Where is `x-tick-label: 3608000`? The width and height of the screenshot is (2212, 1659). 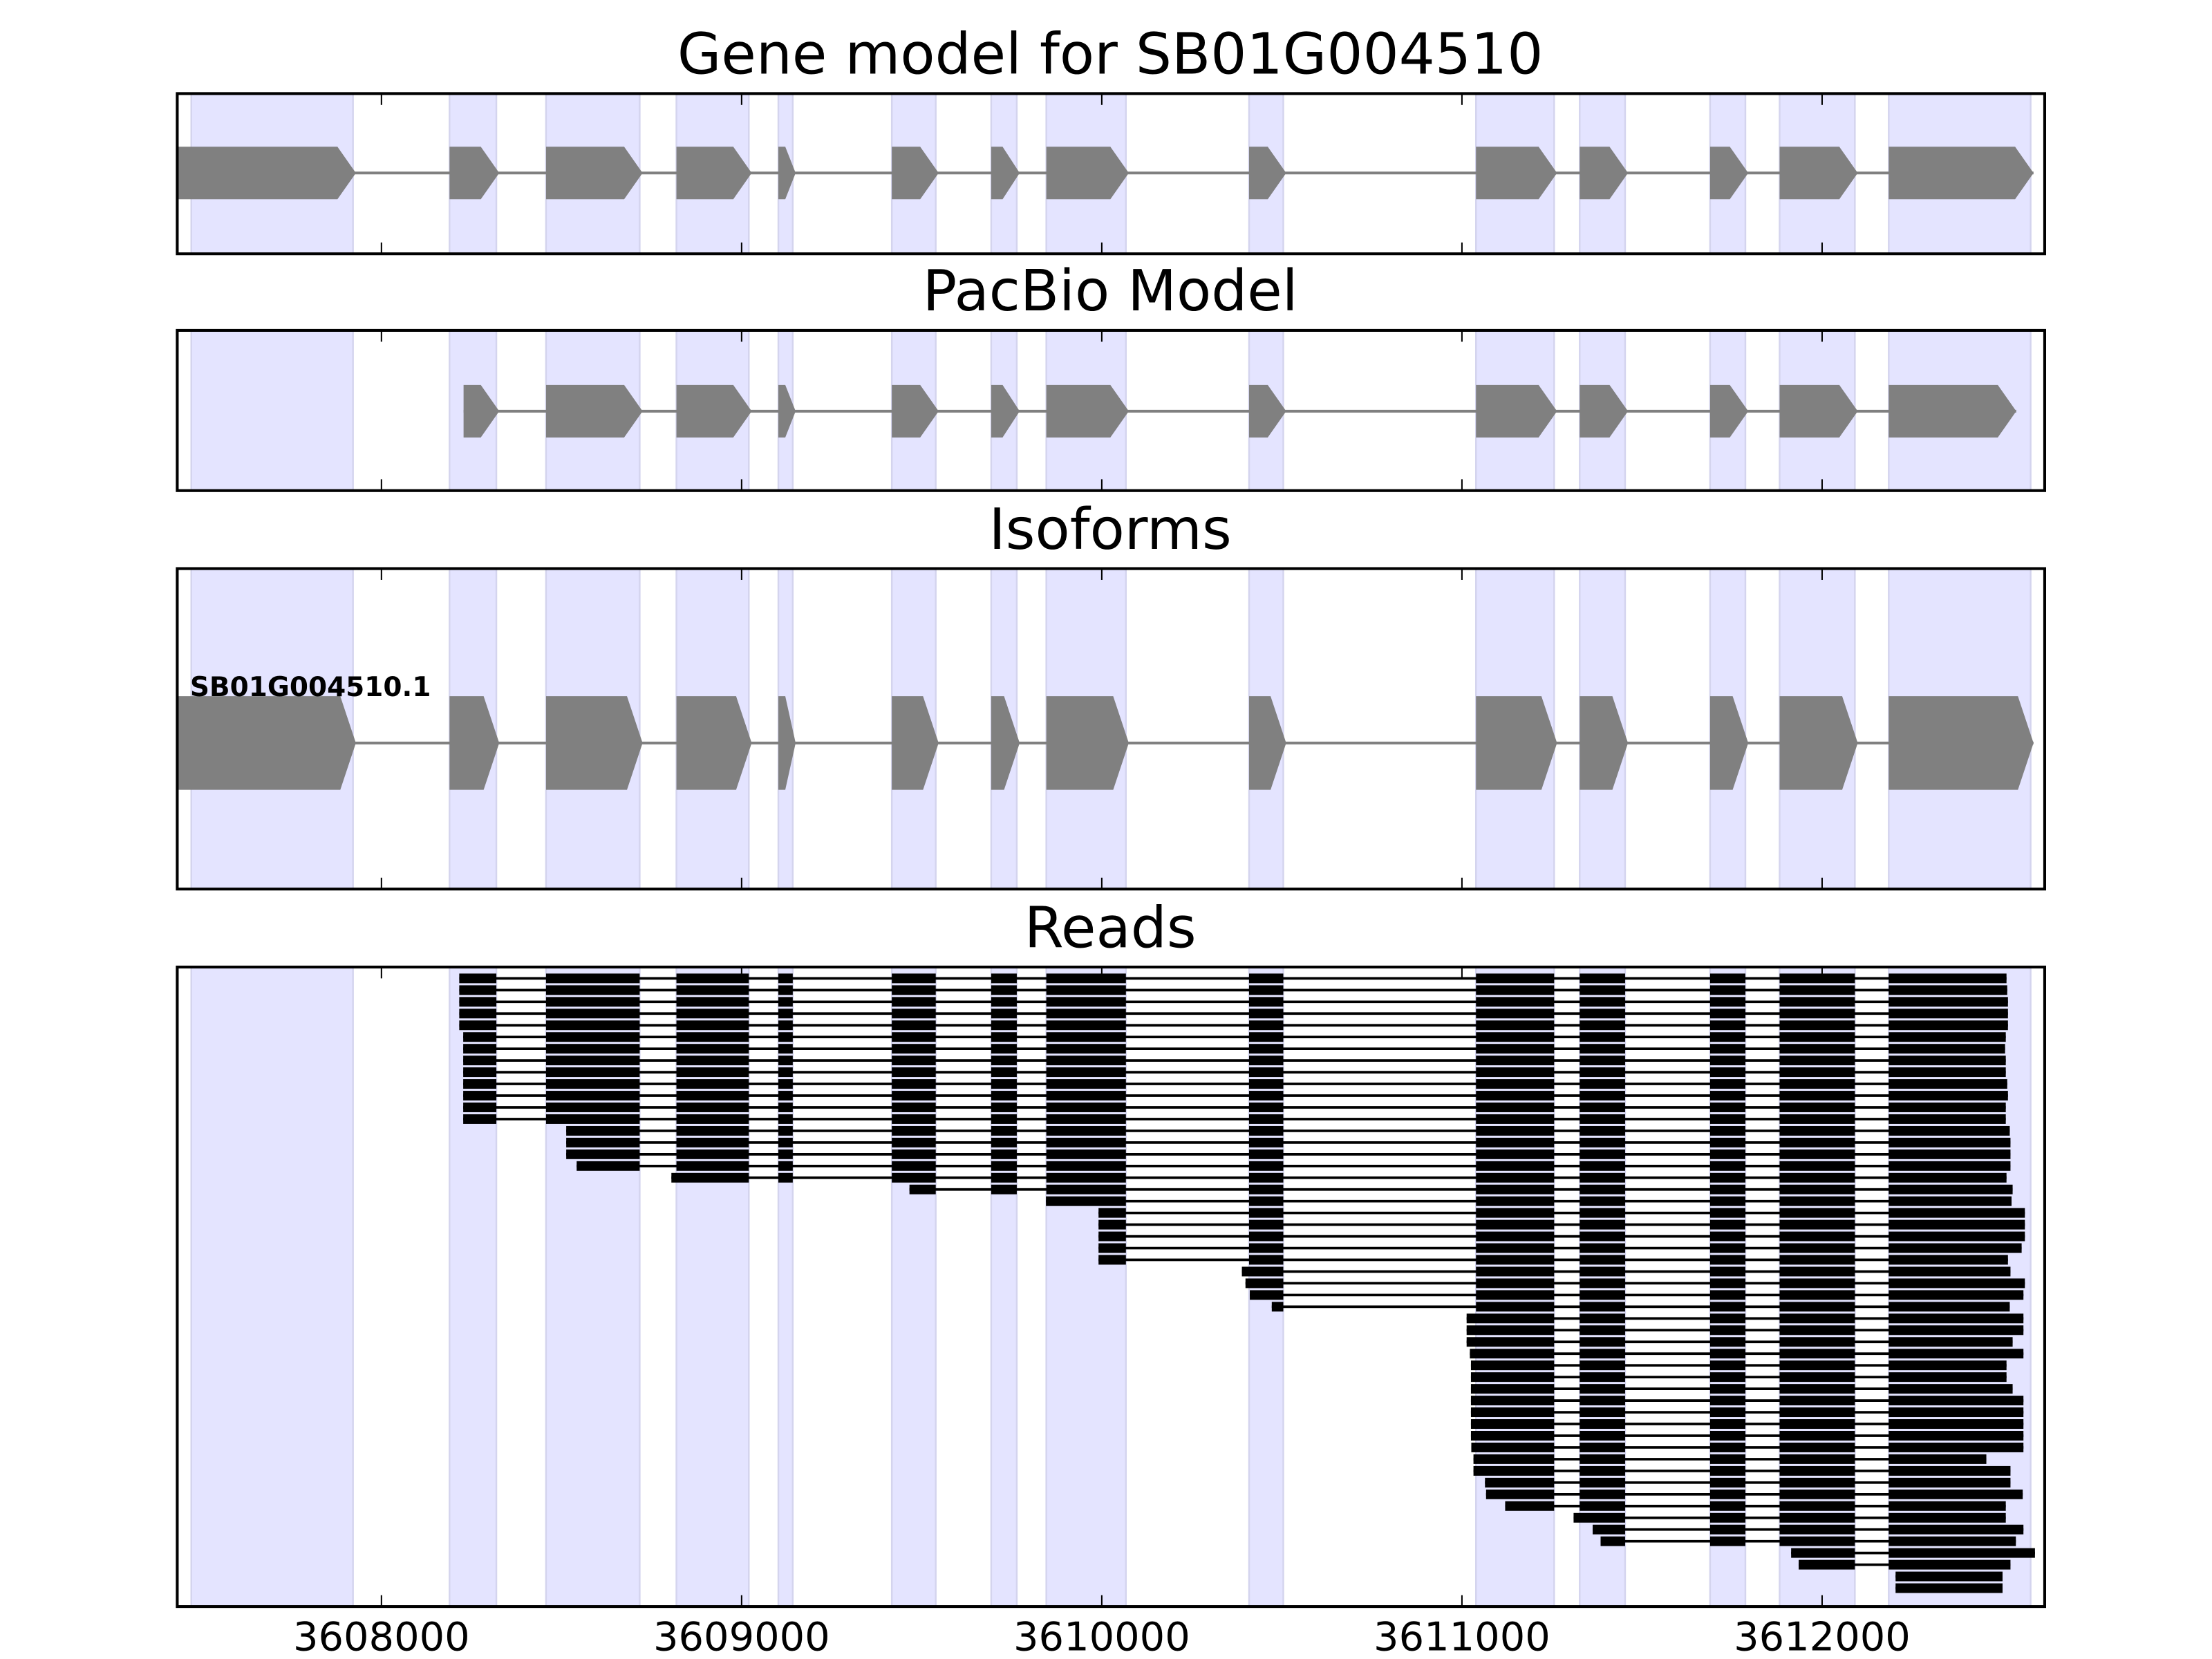 x-tick-label: 3608000 is located at coordinates (381, 1637).